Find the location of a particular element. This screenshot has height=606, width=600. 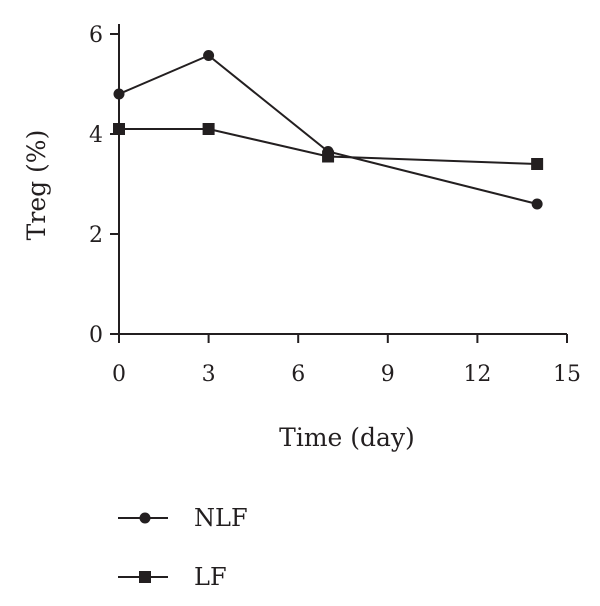

legend-item-nlf: NLF is located at coordinates (183, 518).